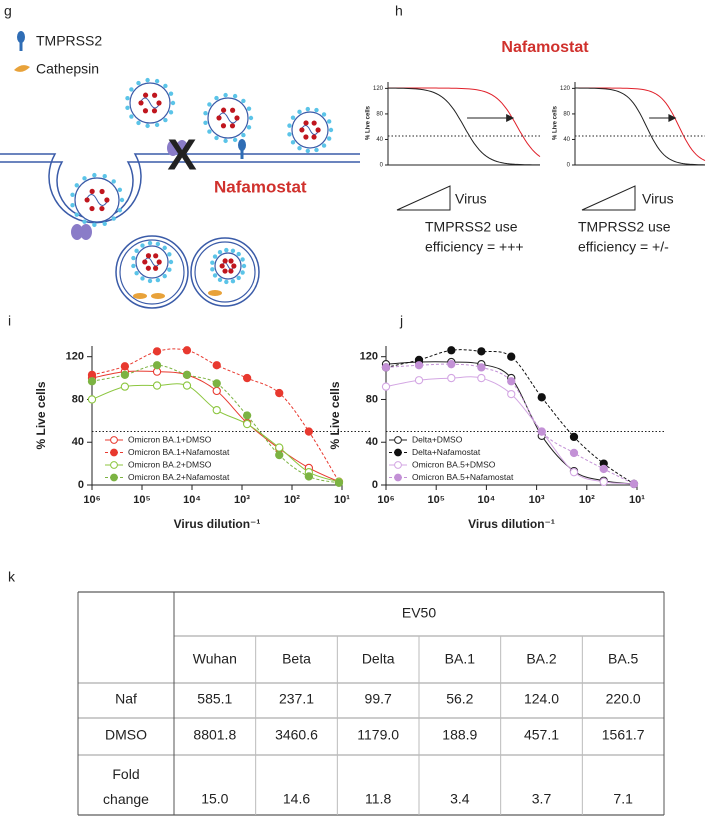 The height and width of the screenshot is (820, 708). I want to click on table-row-header-line: change, so click(126, 799).